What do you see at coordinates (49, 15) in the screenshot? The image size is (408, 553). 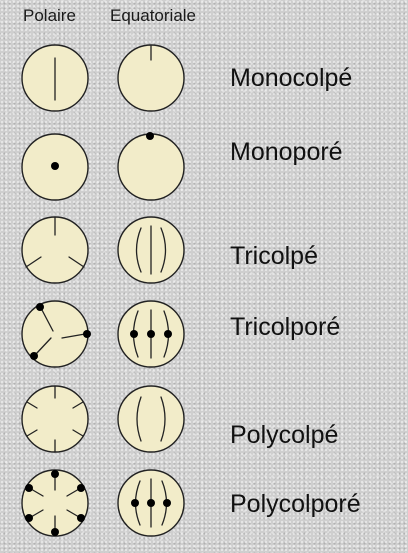 I see `polar-view-header: Polaire` at bounding box center [49, 15].